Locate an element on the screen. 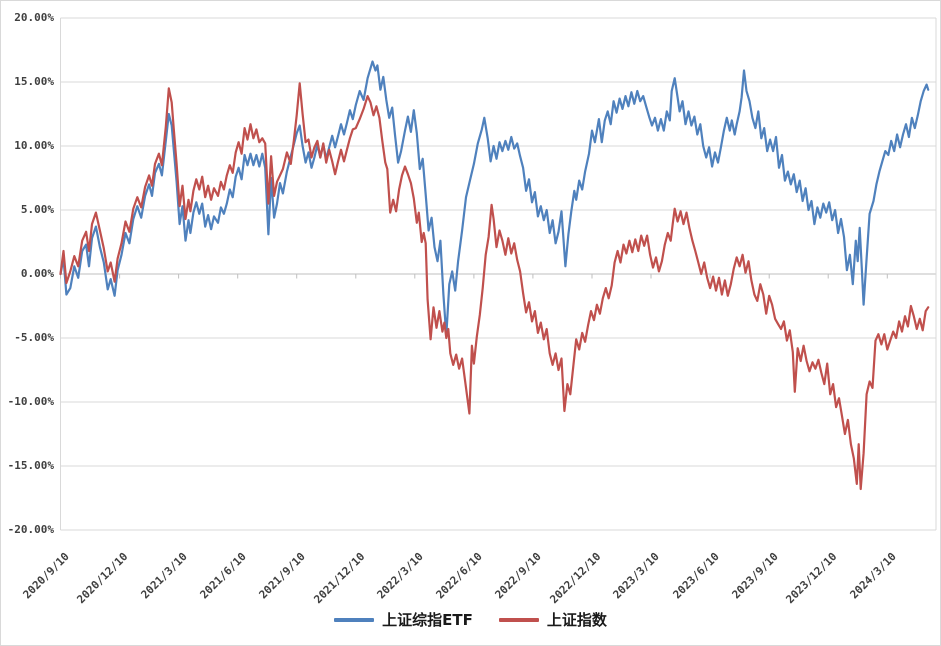 The width and height of the screenshot is (941, 646). y-axis-tick-label: -5.00% is located at coordinates (34, 337).